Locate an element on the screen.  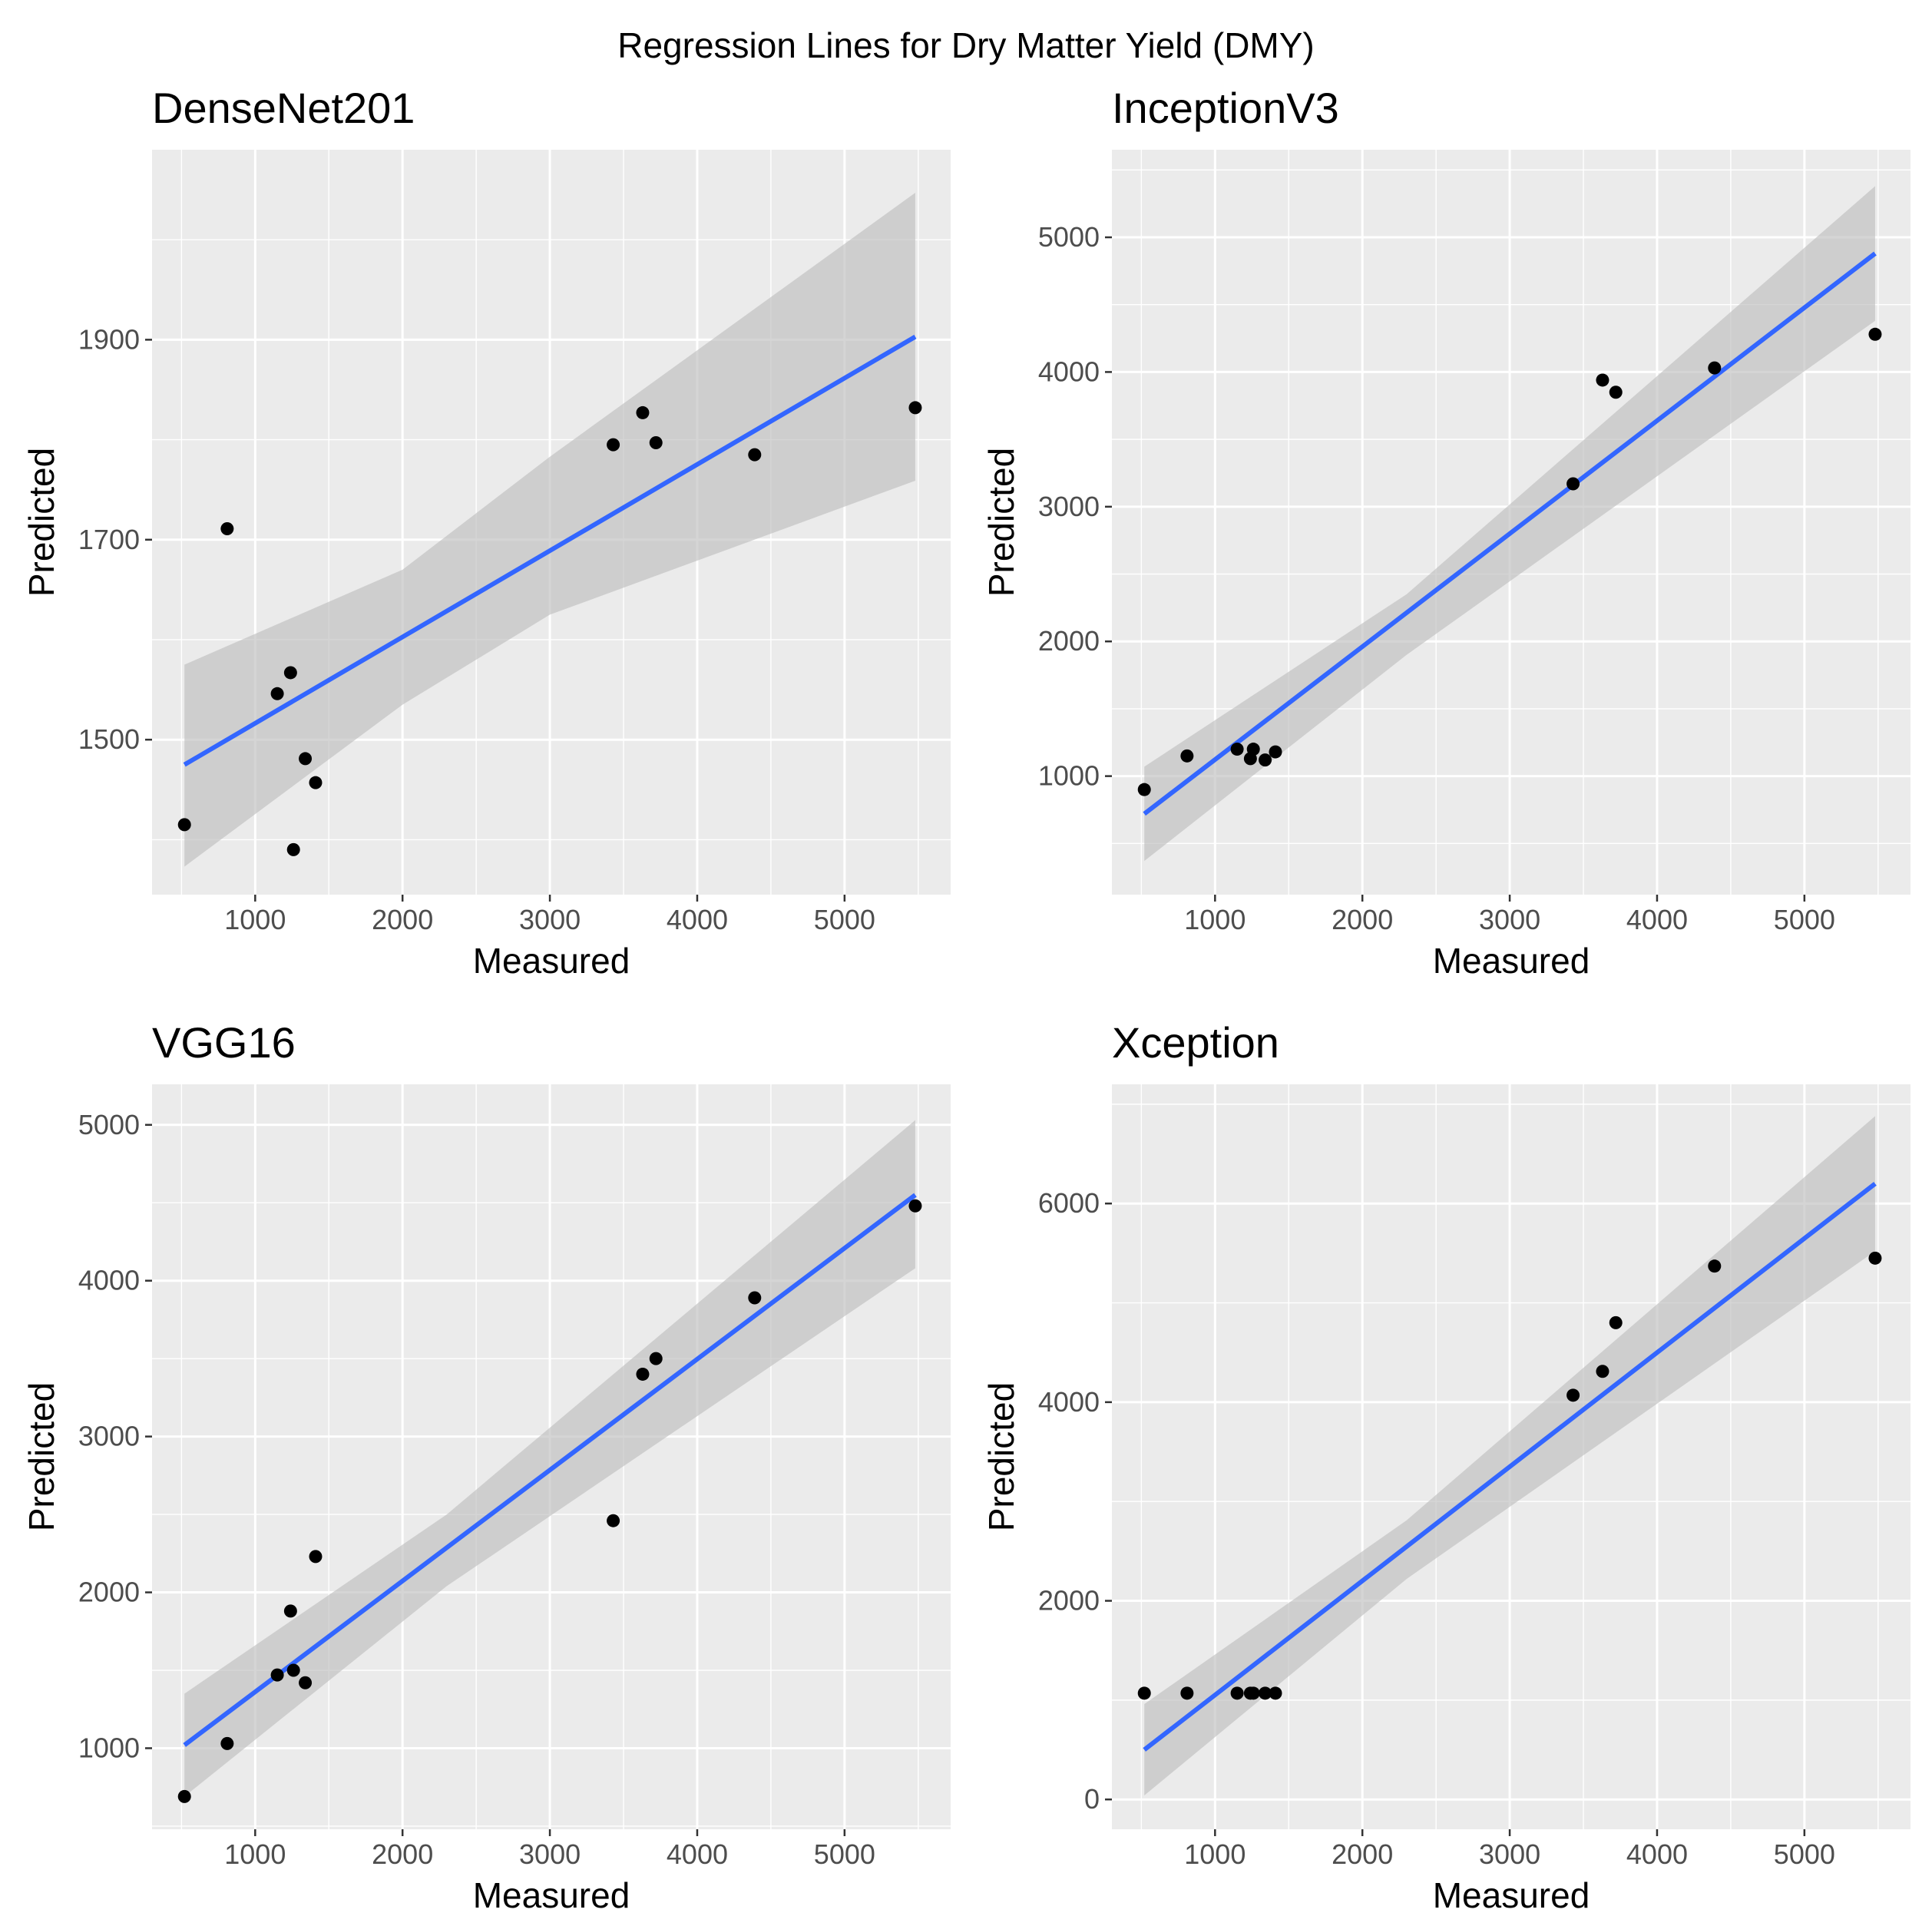
panel-title: InceptionV3 is located at coordinates (1225, 108).